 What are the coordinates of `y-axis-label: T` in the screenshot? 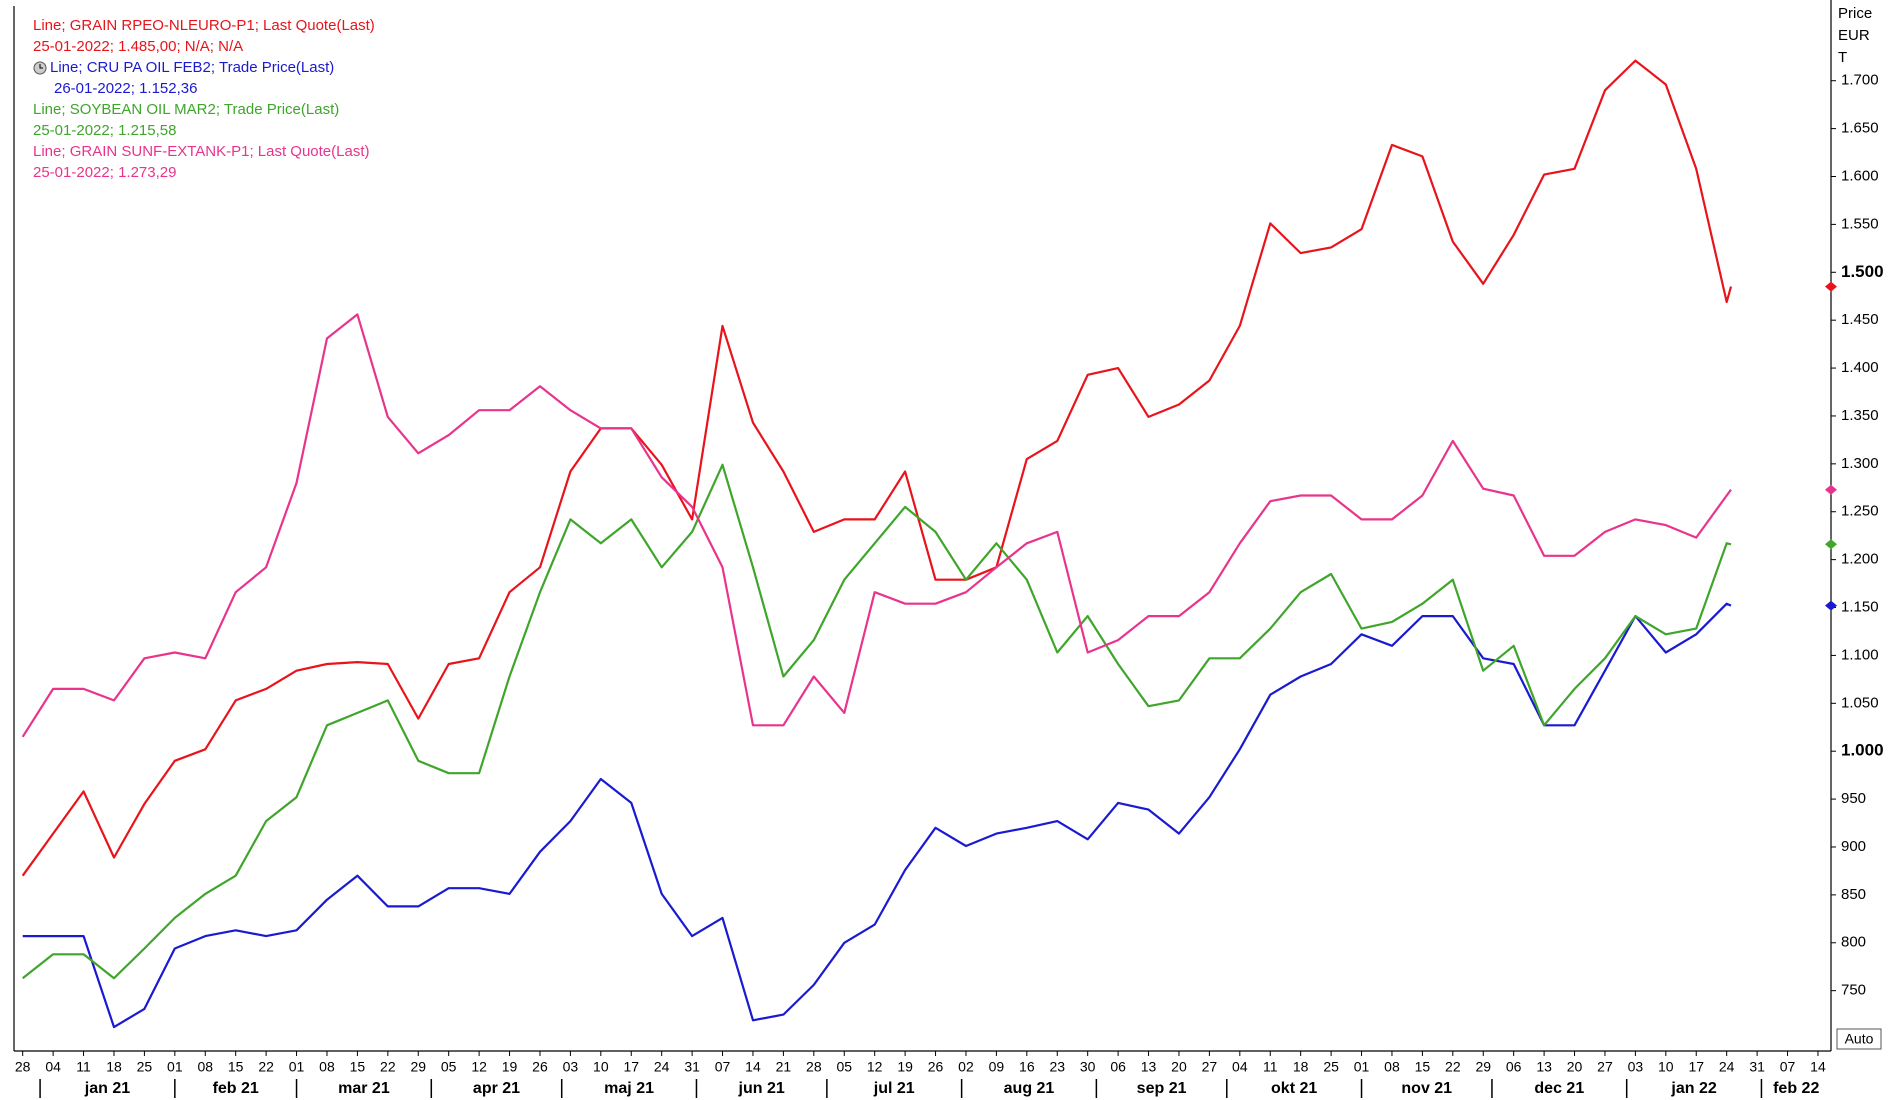 It's located at (1842, 57).